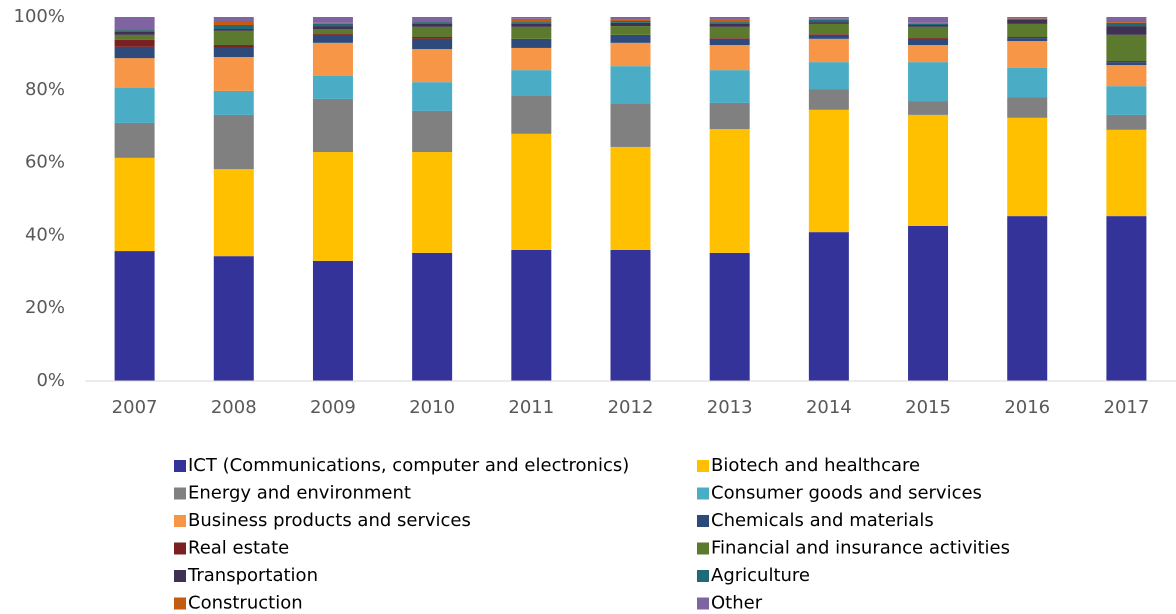 The height and width of the screenshot is (614, 1176). I want to click on y-tick-label: 40%, so click(45, 234).